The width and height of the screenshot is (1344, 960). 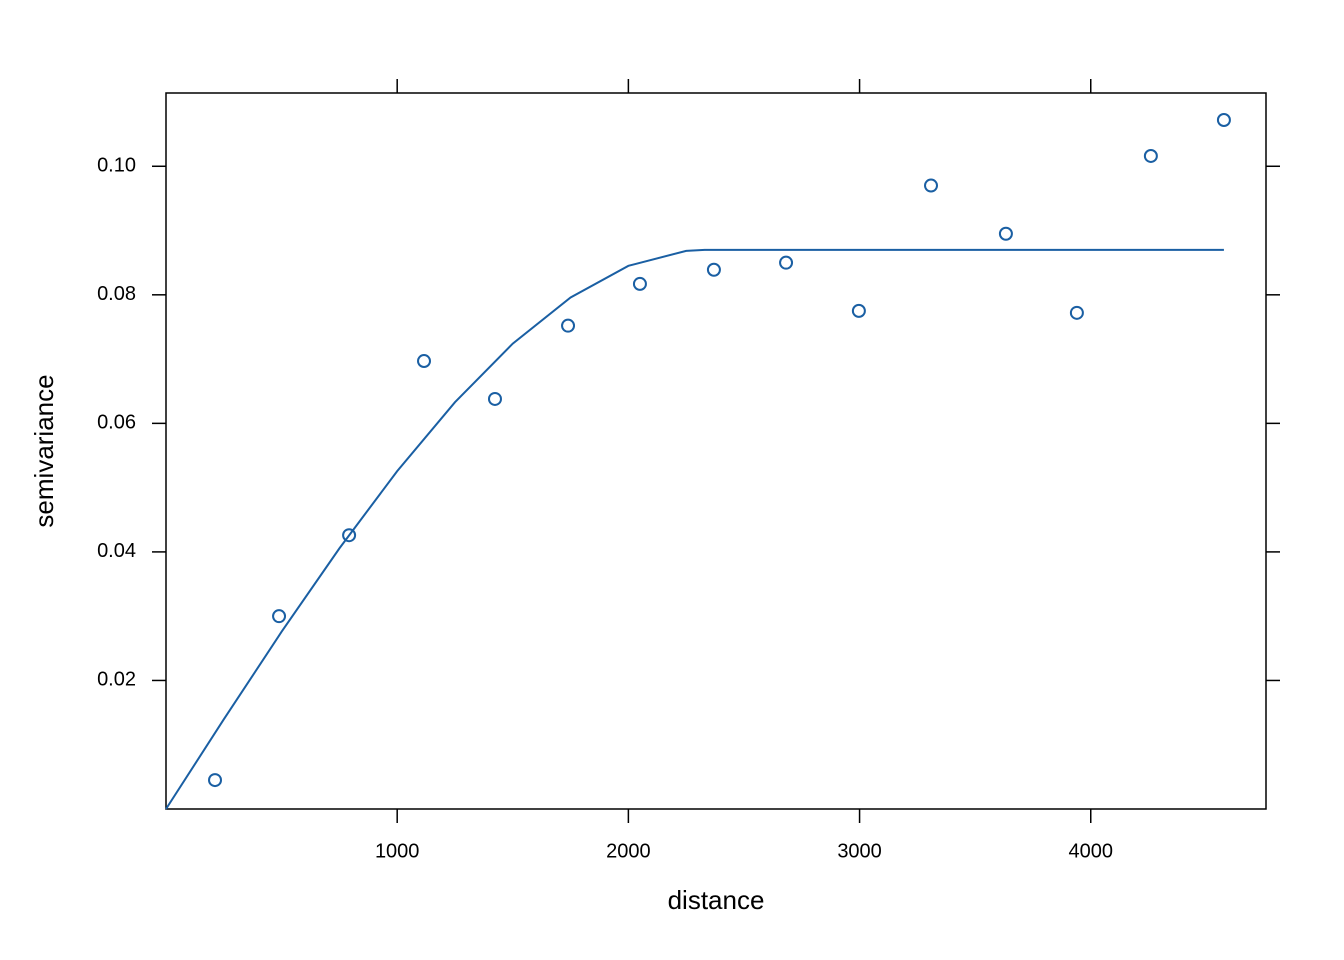 I want to click on y-tick-label: 0.06, so click(x=116, y=423).